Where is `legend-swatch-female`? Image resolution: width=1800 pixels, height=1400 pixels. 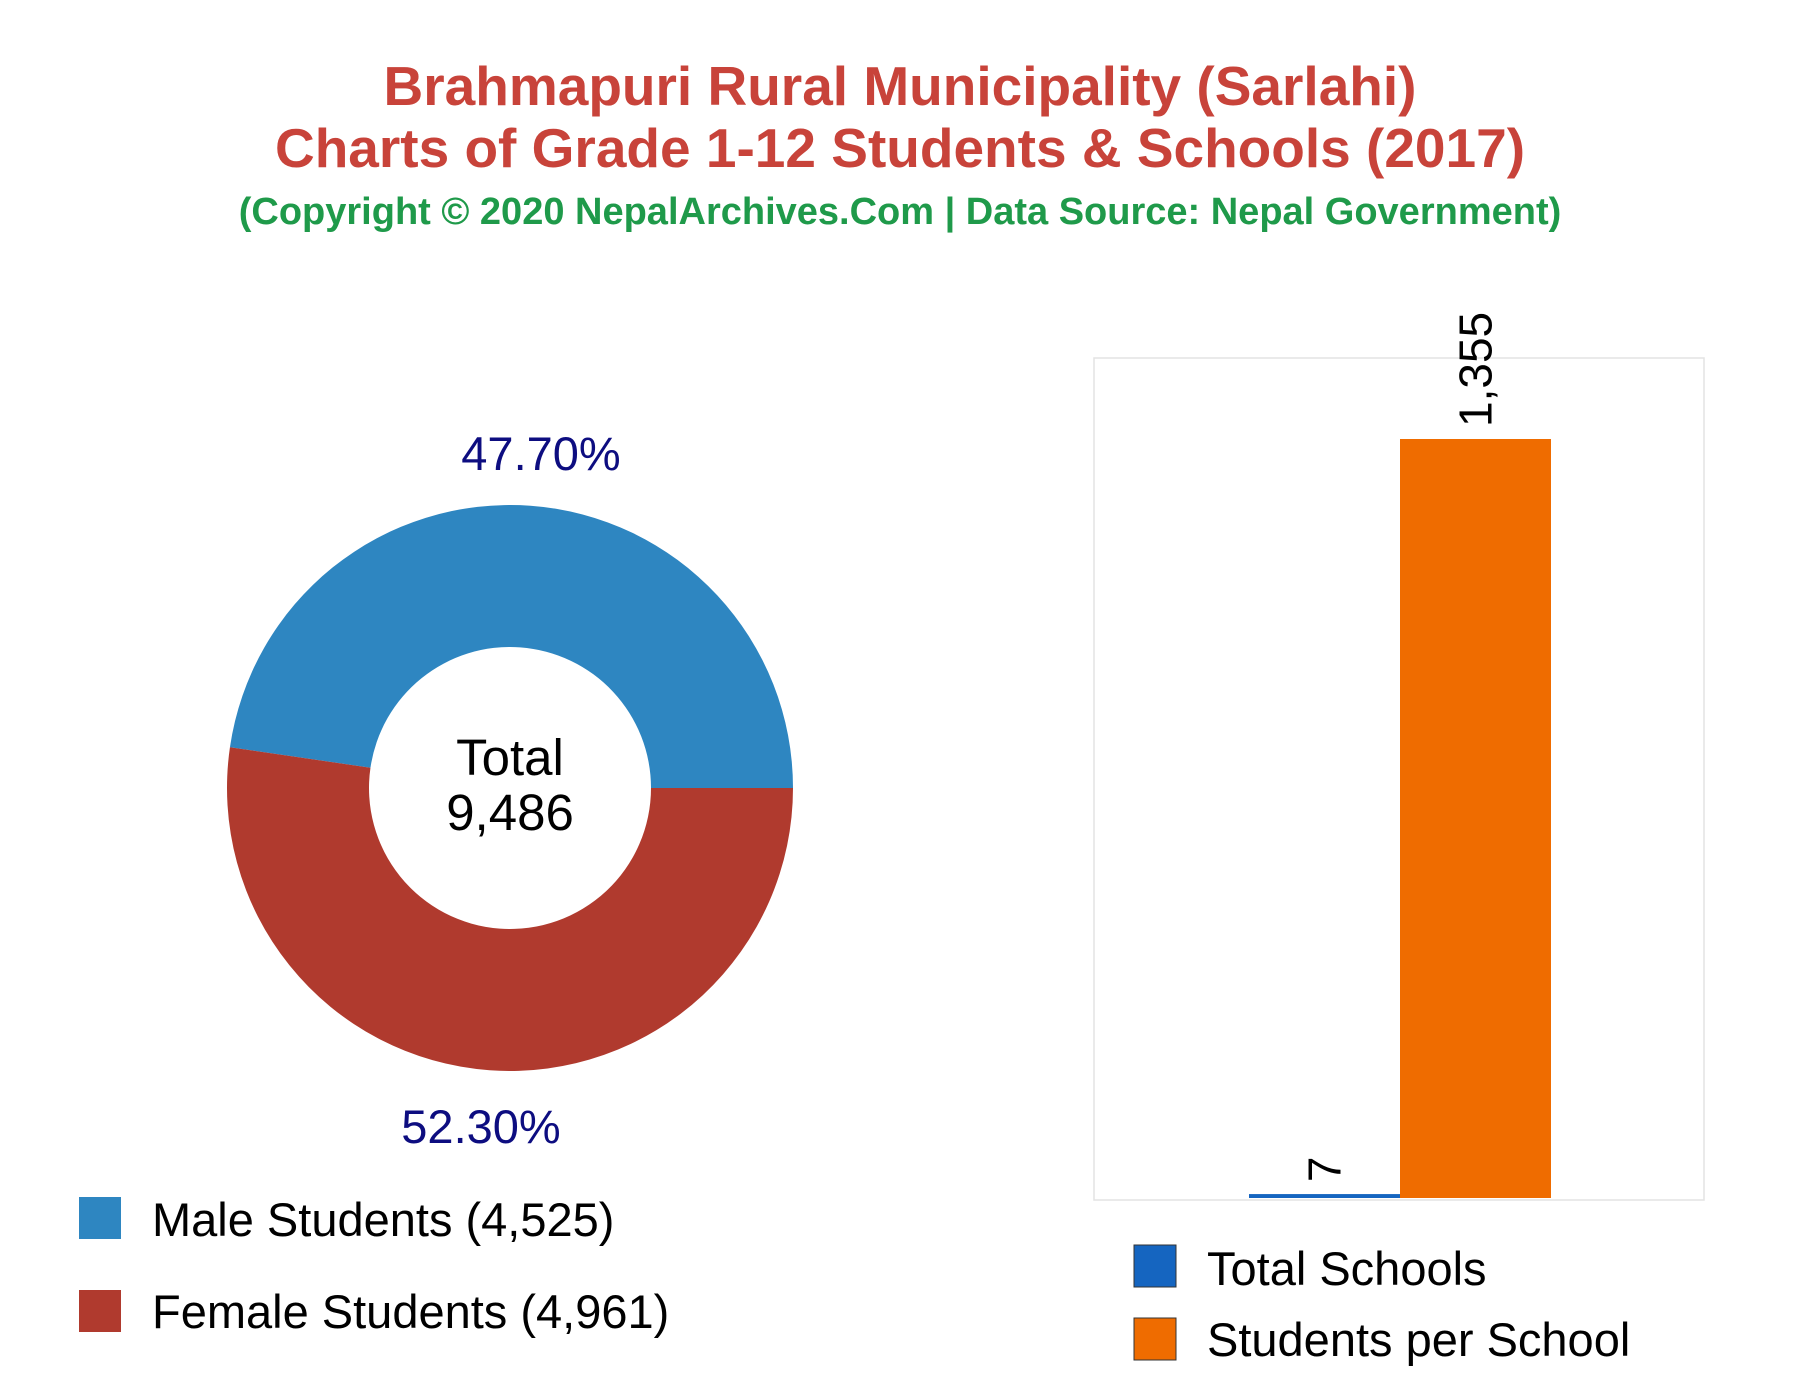
legend-swatch-female is located at coordinates (100, 1311).